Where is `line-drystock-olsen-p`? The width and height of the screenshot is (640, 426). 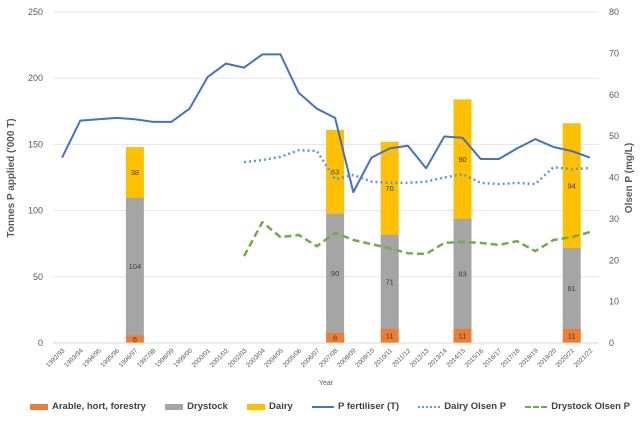 line-drystock-olsen-p is located at coordinates (416, 238).